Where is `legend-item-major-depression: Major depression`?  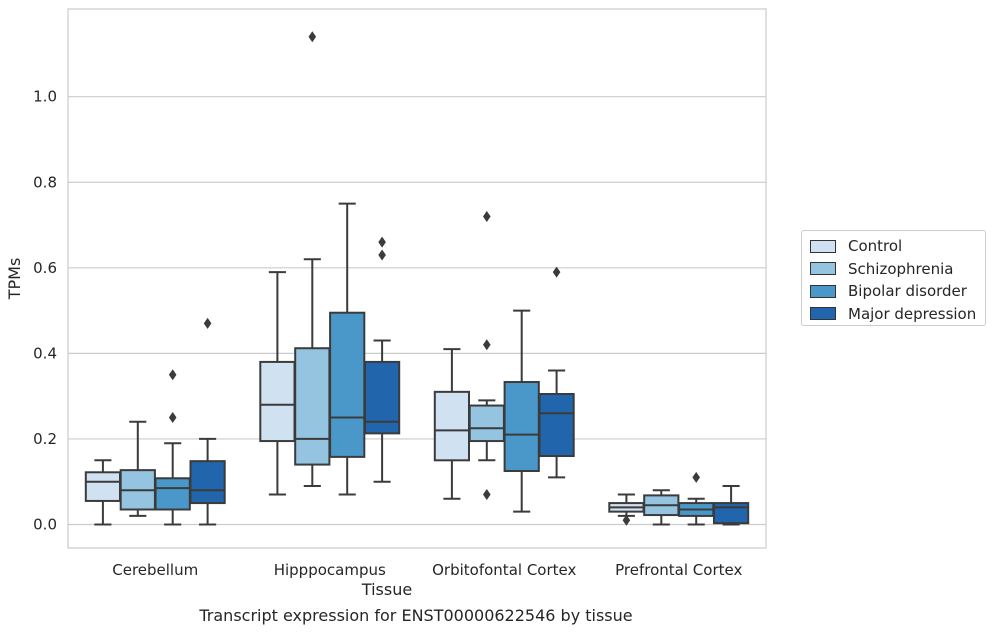
legend-item-major-depression: Major depression is located at coordinates (897, 314).